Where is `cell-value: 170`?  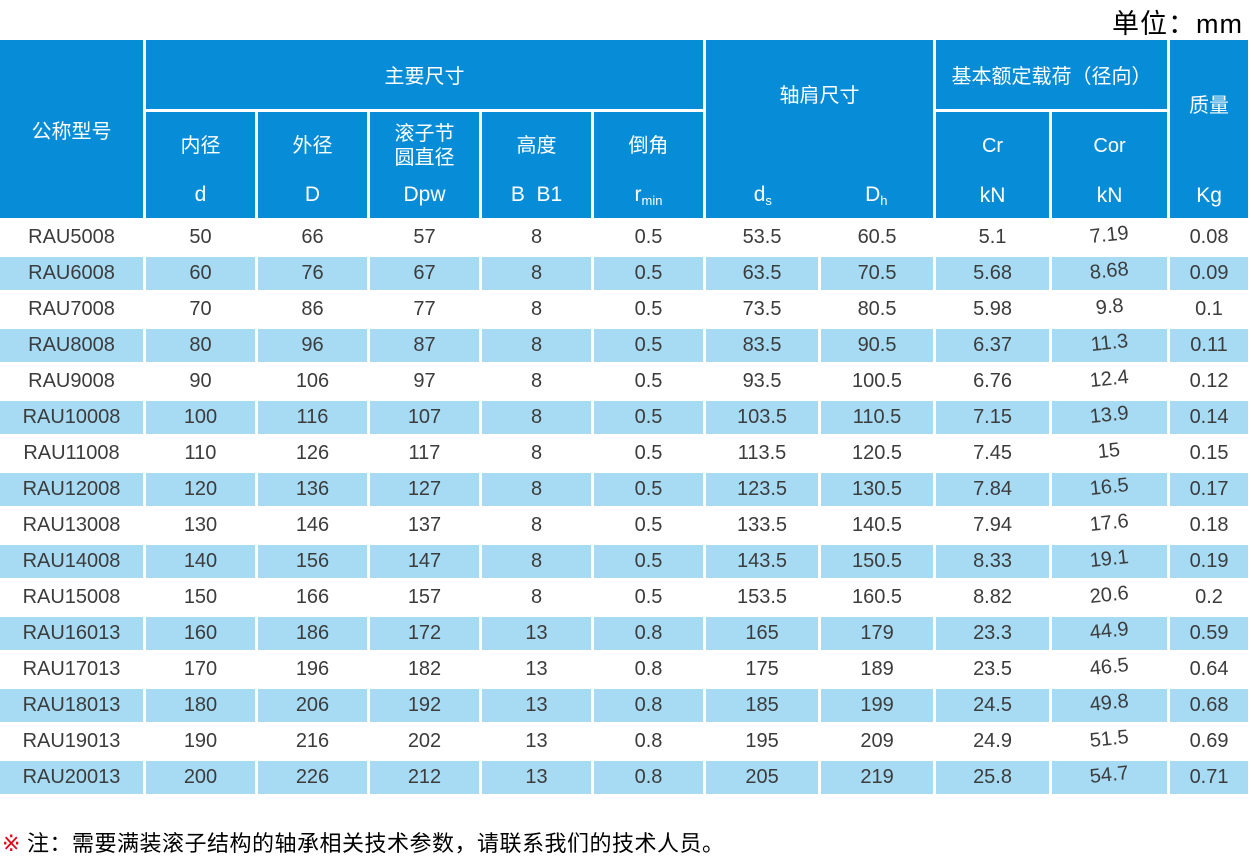
cell-value: 170 is located at coordinates (200, 669).